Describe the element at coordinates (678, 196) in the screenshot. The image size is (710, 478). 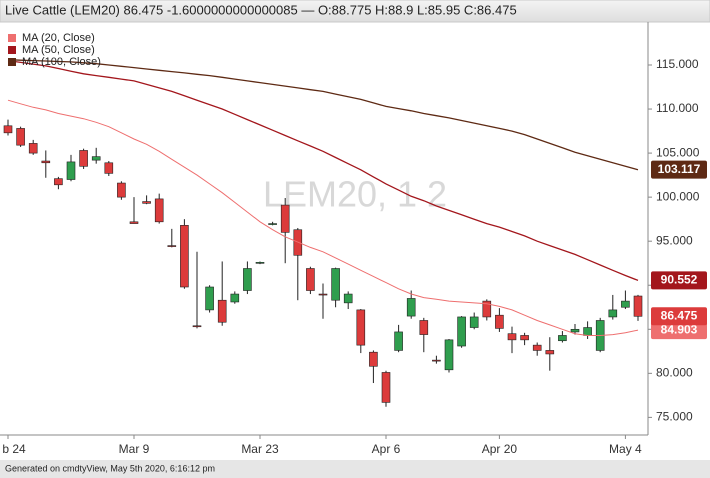
I see `y-tick-label: 100.000` at that location.